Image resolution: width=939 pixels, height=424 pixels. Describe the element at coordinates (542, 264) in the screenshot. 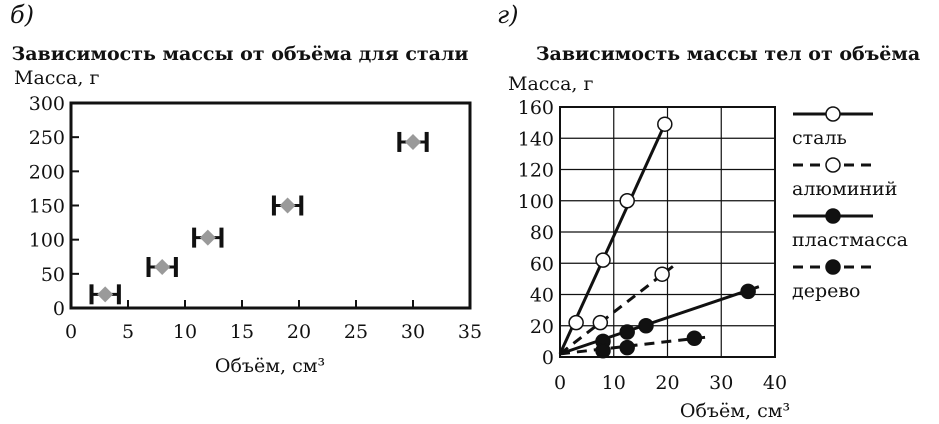

I see `y-tick-label: 60` at that location.